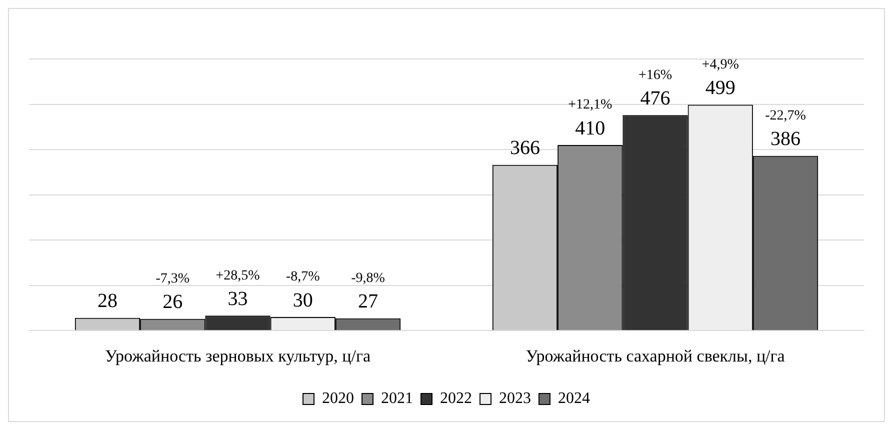  What do you see at coordinates (303, 277) in the screenshot?
I see `annotation: -8,7%` at bounding box center [303, 277].